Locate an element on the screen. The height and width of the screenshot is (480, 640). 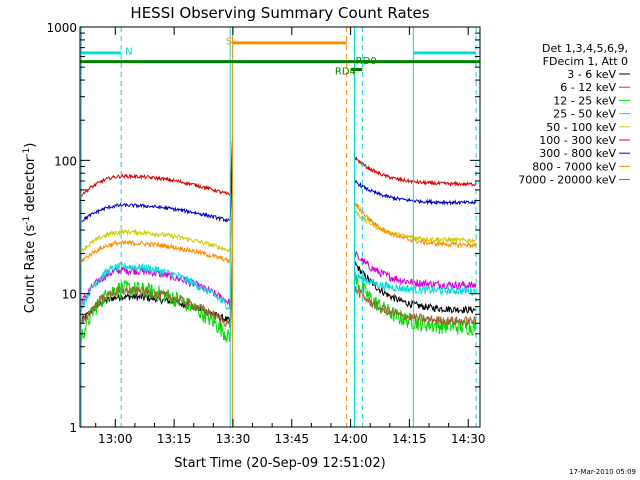
flag-label-1: N is located at coordinates (128, 52).